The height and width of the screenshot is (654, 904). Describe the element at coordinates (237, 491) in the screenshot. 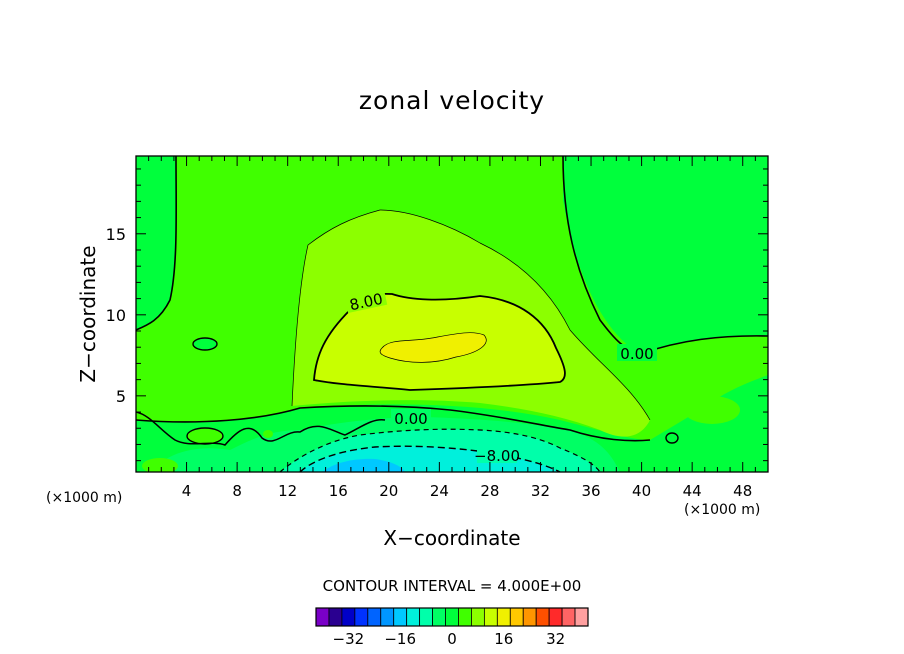

I see `x-tick-label: 8` at that location.